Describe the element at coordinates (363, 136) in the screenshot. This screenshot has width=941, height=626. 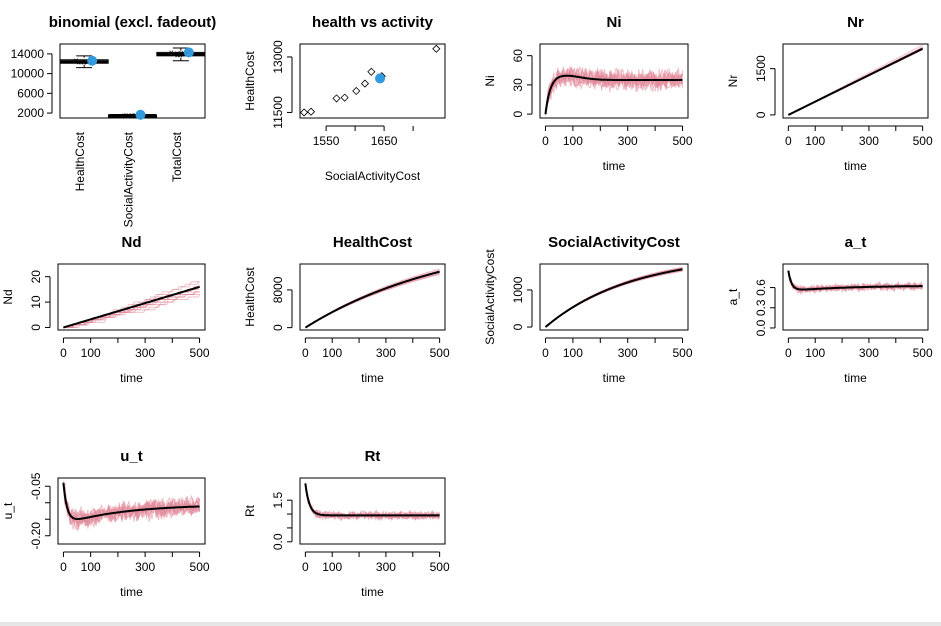
I see `x-axis: 1550 1650` at that location.